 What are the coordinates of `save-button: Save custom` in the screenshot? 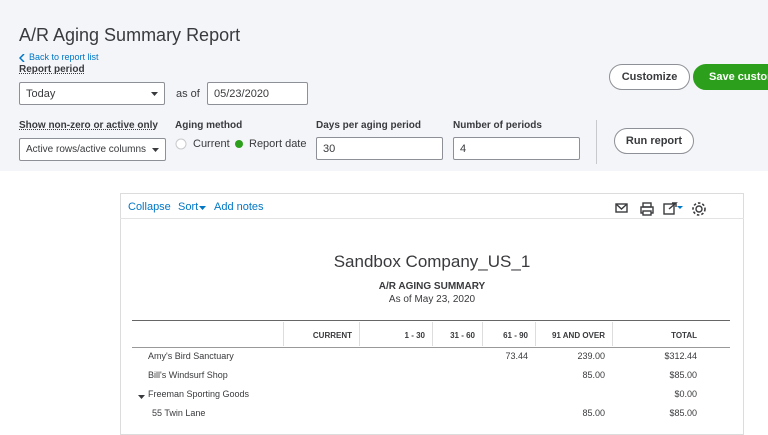 It's located at (730, 77).